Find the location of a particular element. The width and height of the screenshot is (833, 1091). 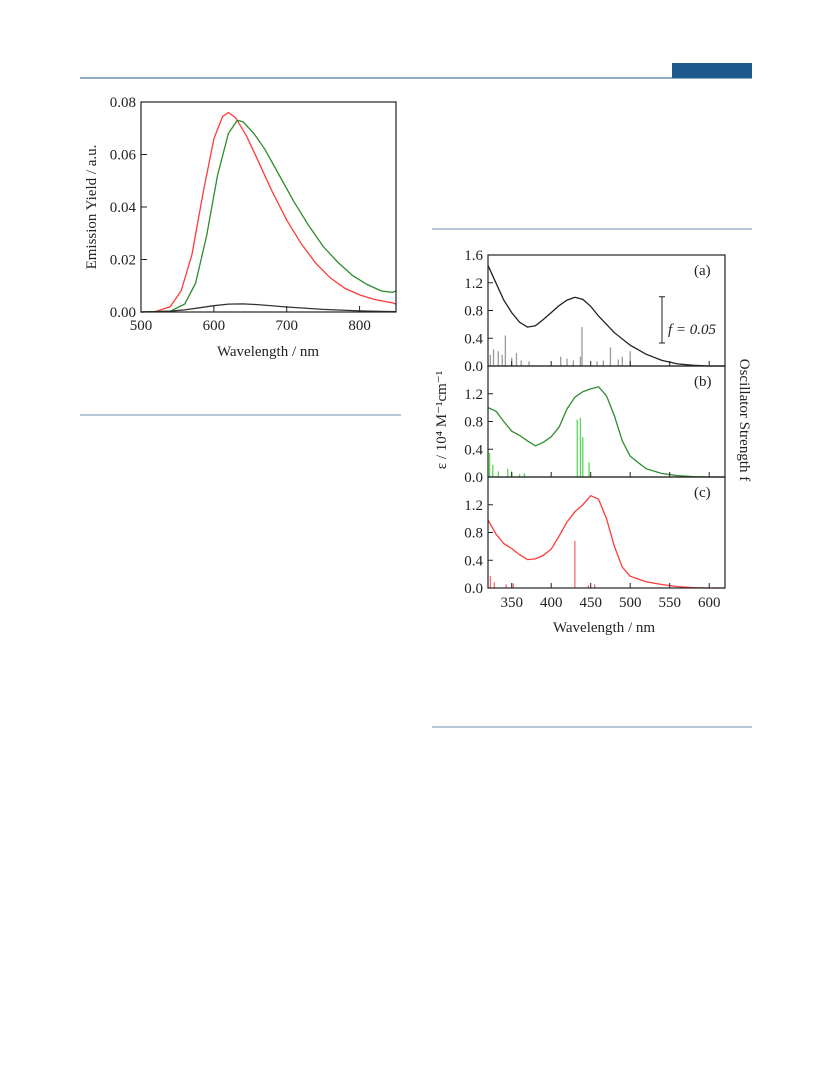

panel-b-frame is located at coordinates (606, 421).